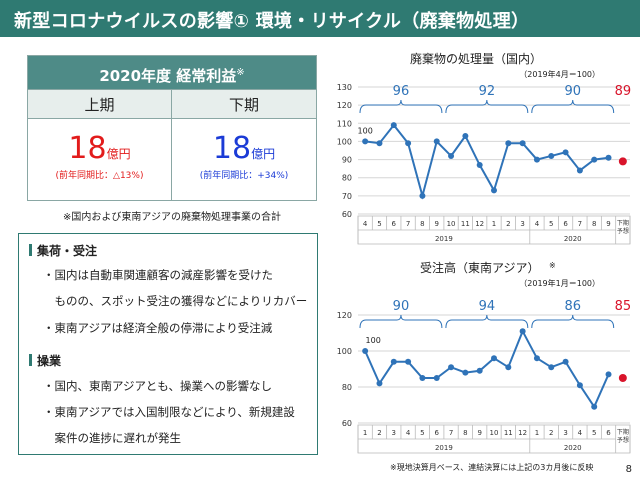 This screenshot has width=640, height=480. Describe the element at coordinates (487, 368) in the screenshot. I see `series-line` at that location.